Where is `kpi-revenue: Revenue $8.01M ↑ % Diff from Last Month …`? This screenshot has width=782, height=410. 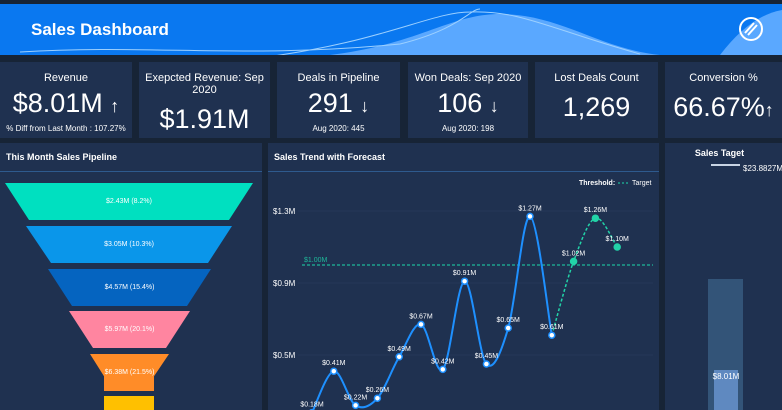 kpi-revenue: Revenue $8.01M ↑ % Diff from Last Month … is located at coordinates (66, 100).